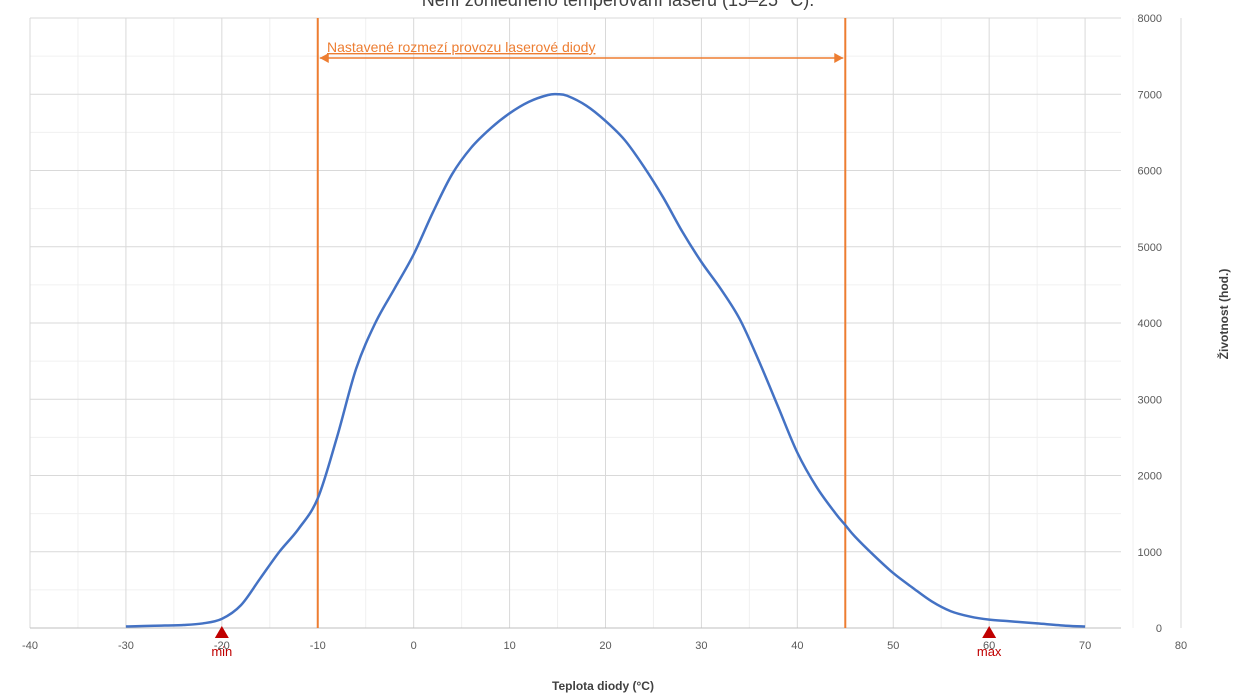 The image size is (1243, 696). I want to click on max-marker-icon, so click(989, 632).